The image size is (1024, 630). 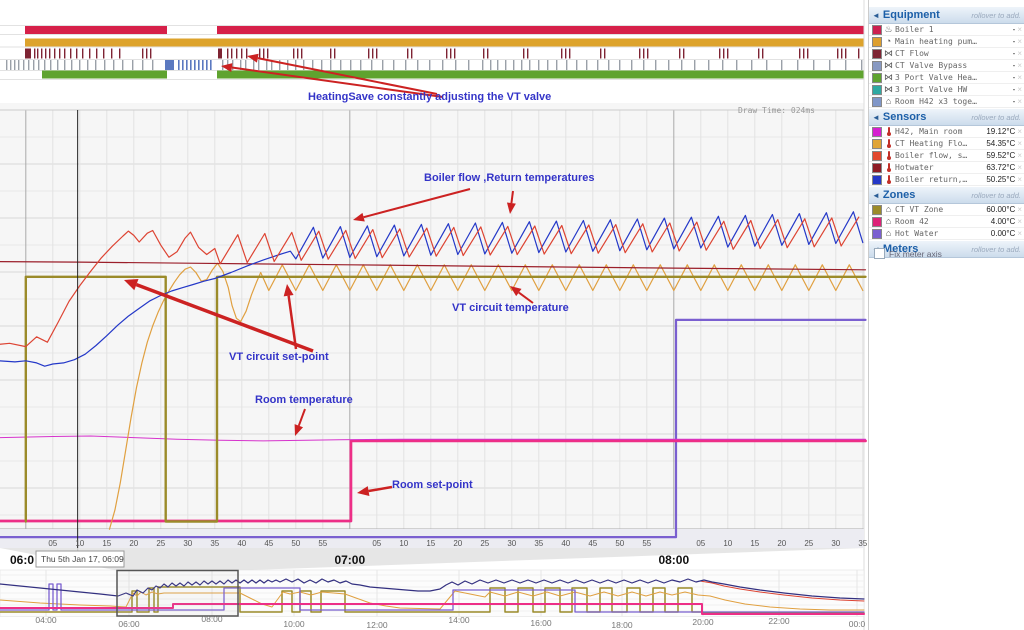 I want to click on svg-text: 05, so click(x=700, y=543).